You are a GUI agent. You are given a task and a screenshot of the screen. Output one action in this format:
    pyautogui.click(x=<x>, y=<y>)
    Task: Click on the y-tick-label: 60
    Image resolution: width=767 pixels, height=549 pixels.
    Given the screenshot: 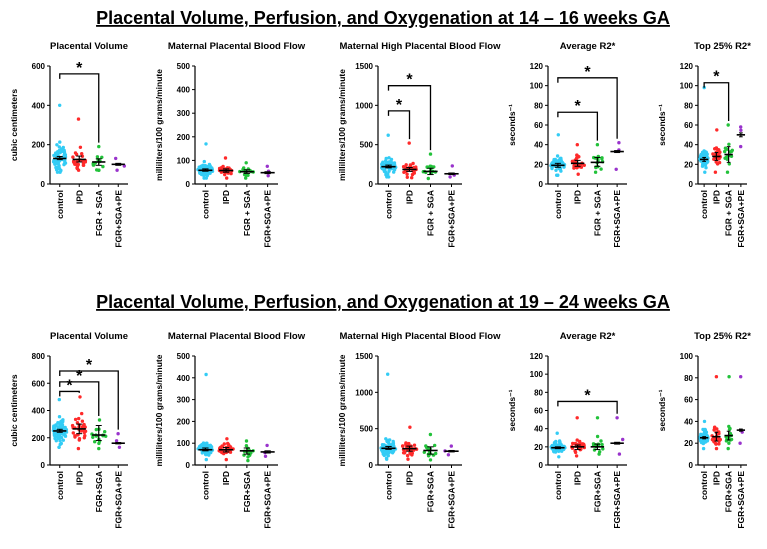 What is the action you would take?
    pyautogui.click(x=688, y=125)
    